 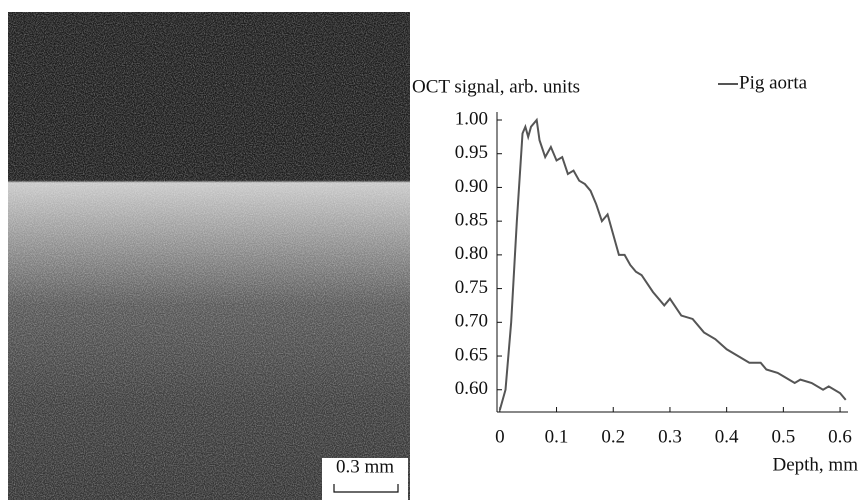 I want to click on x-tick-label: 0.6, so click(x=840, y=436).